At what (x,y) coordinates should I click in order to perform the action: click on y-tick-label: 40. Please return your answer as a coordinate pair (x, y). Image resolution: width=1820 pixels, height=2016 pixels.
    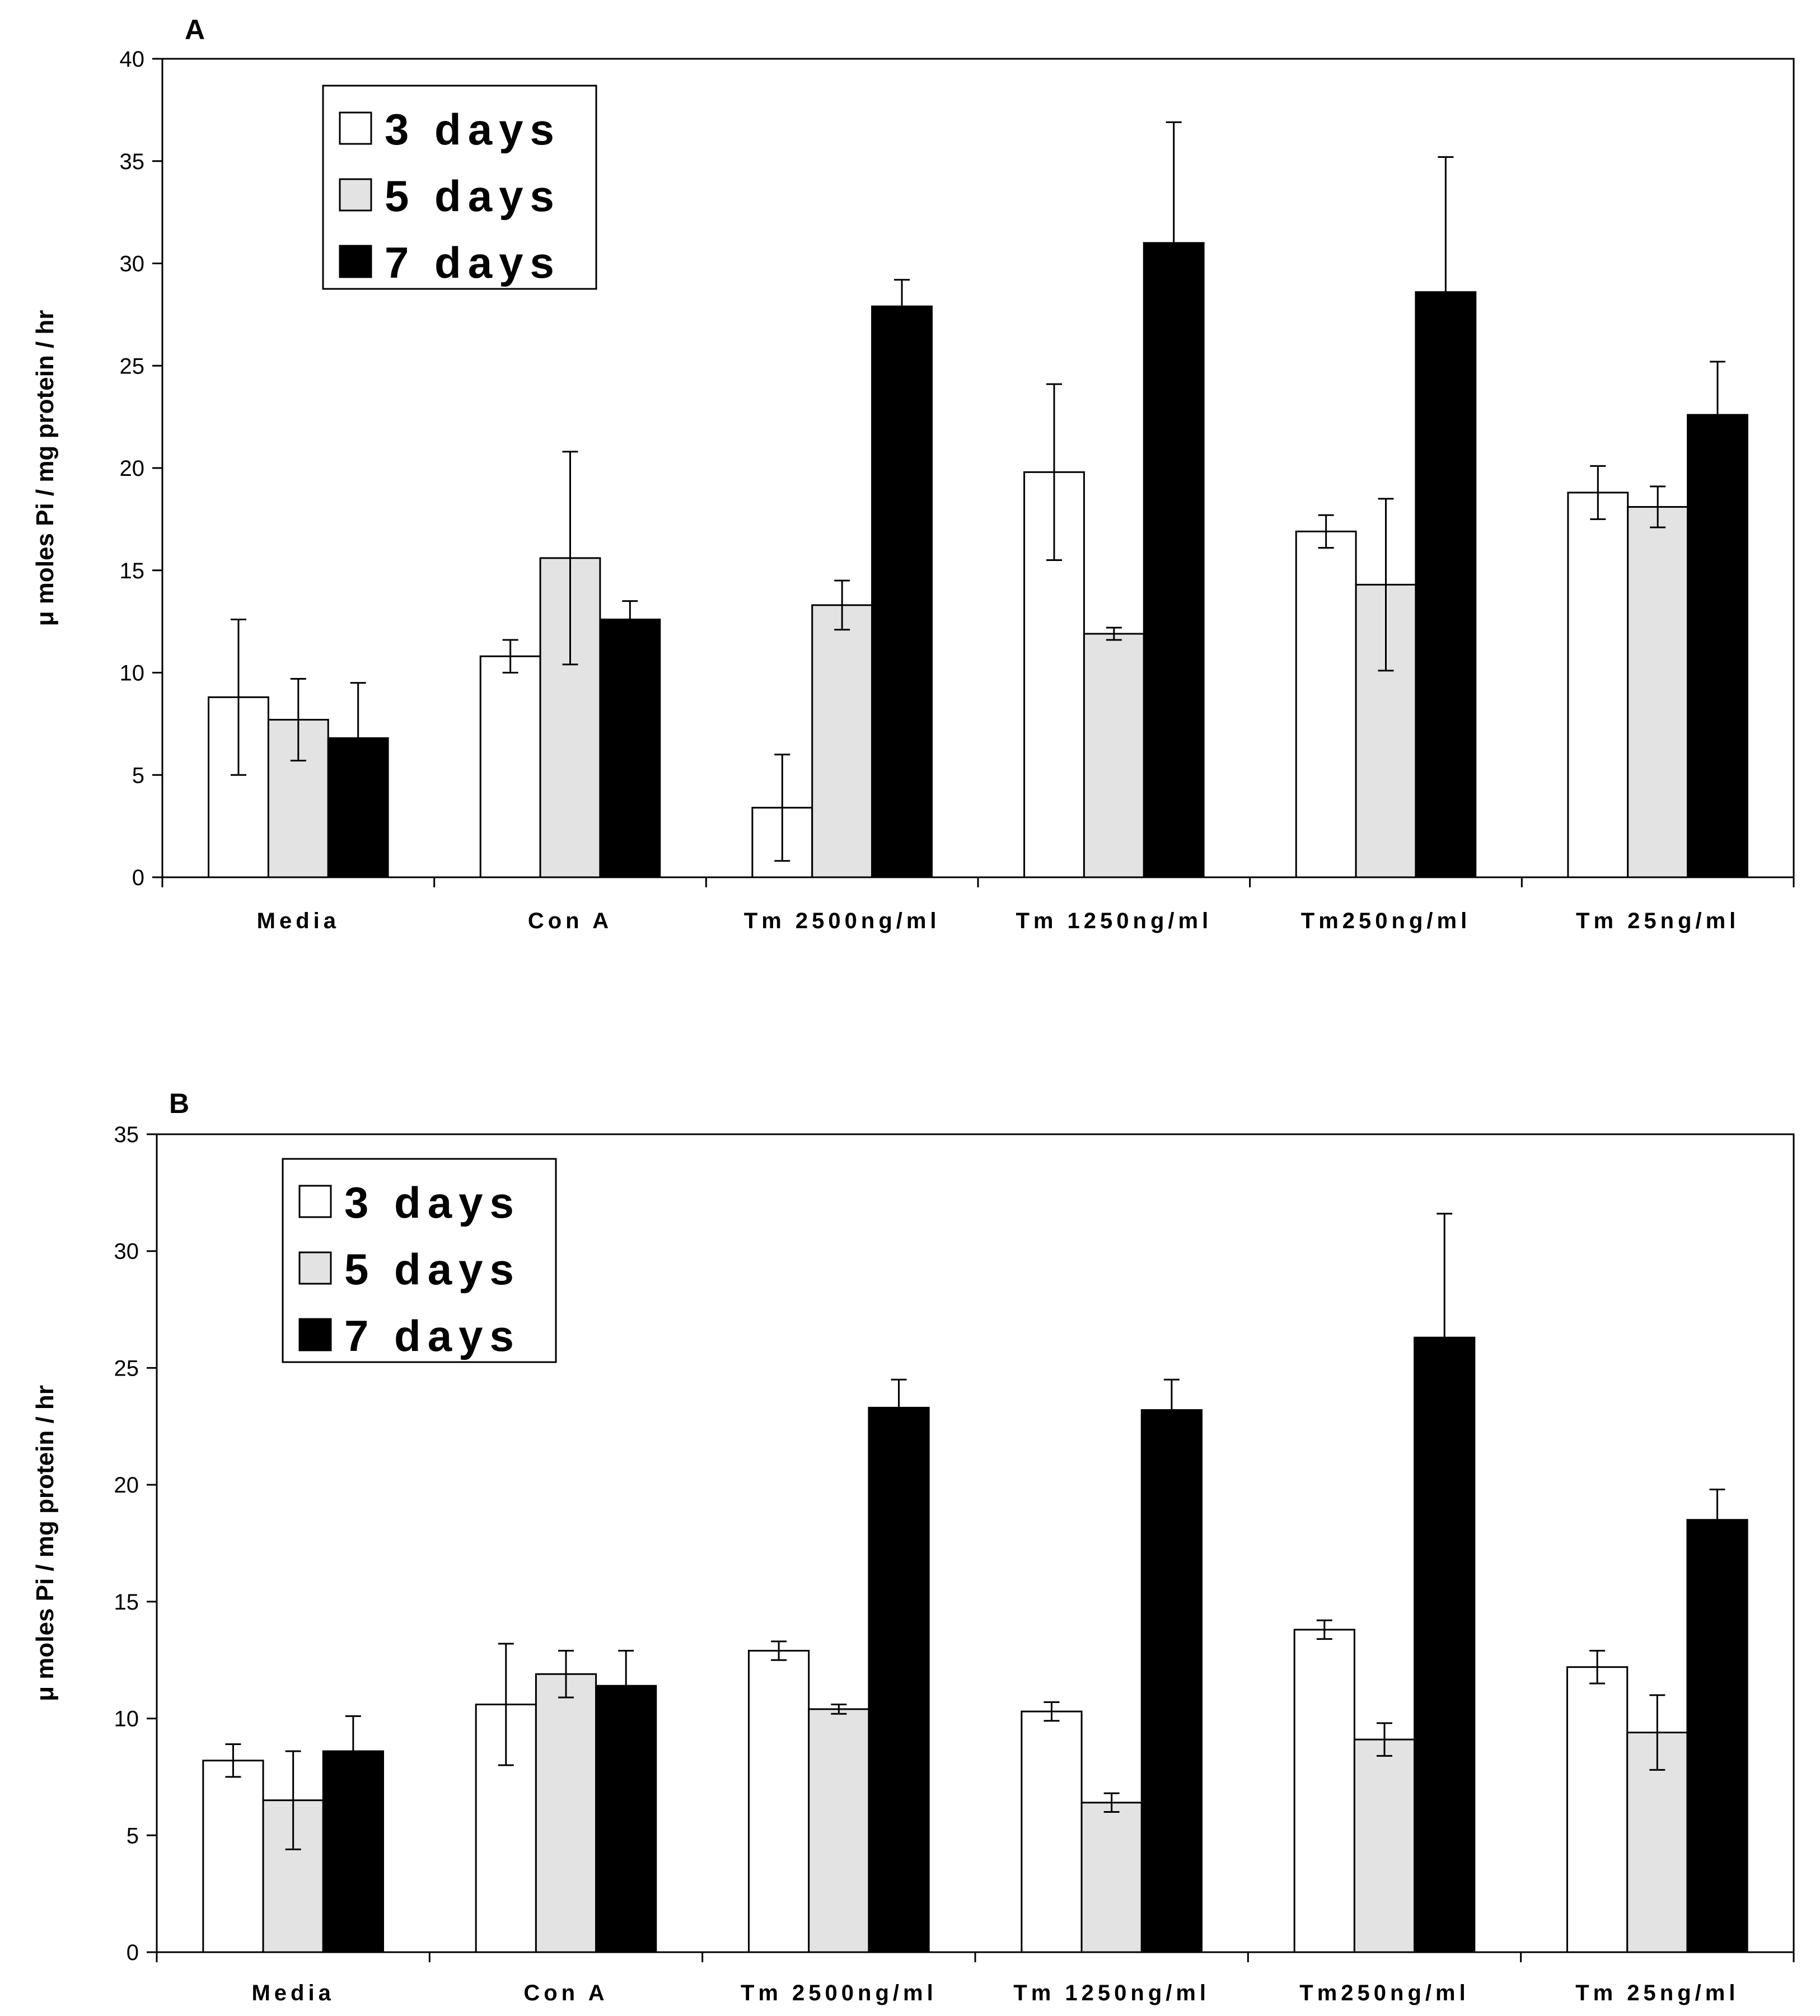
    Looking at the image, I should click on (133, 59).